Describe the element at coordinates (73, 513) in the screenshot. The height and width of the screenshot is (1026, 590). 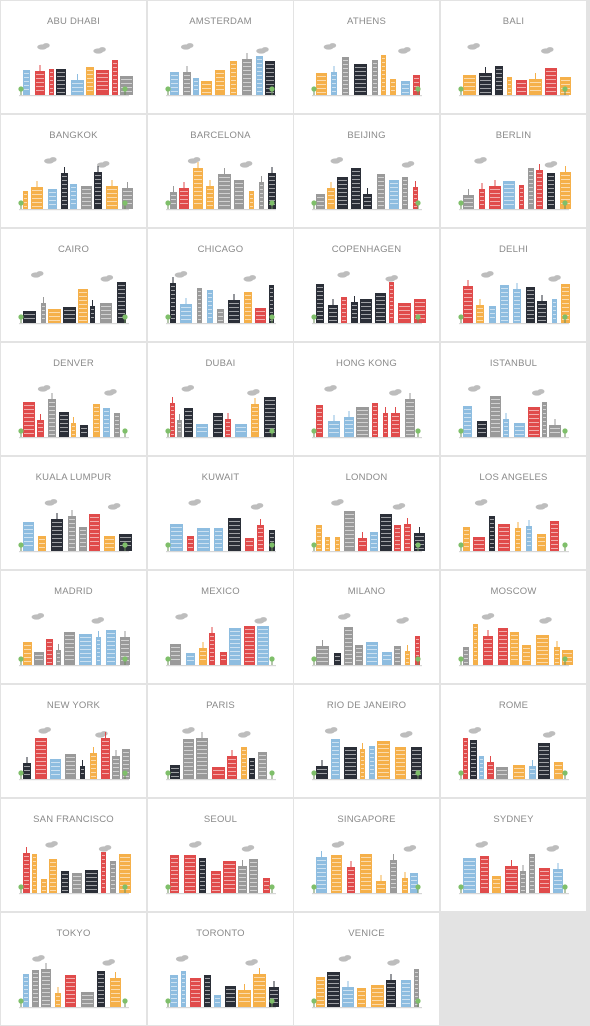
I see `city-tile: KUALA LUMPUR` at that location.